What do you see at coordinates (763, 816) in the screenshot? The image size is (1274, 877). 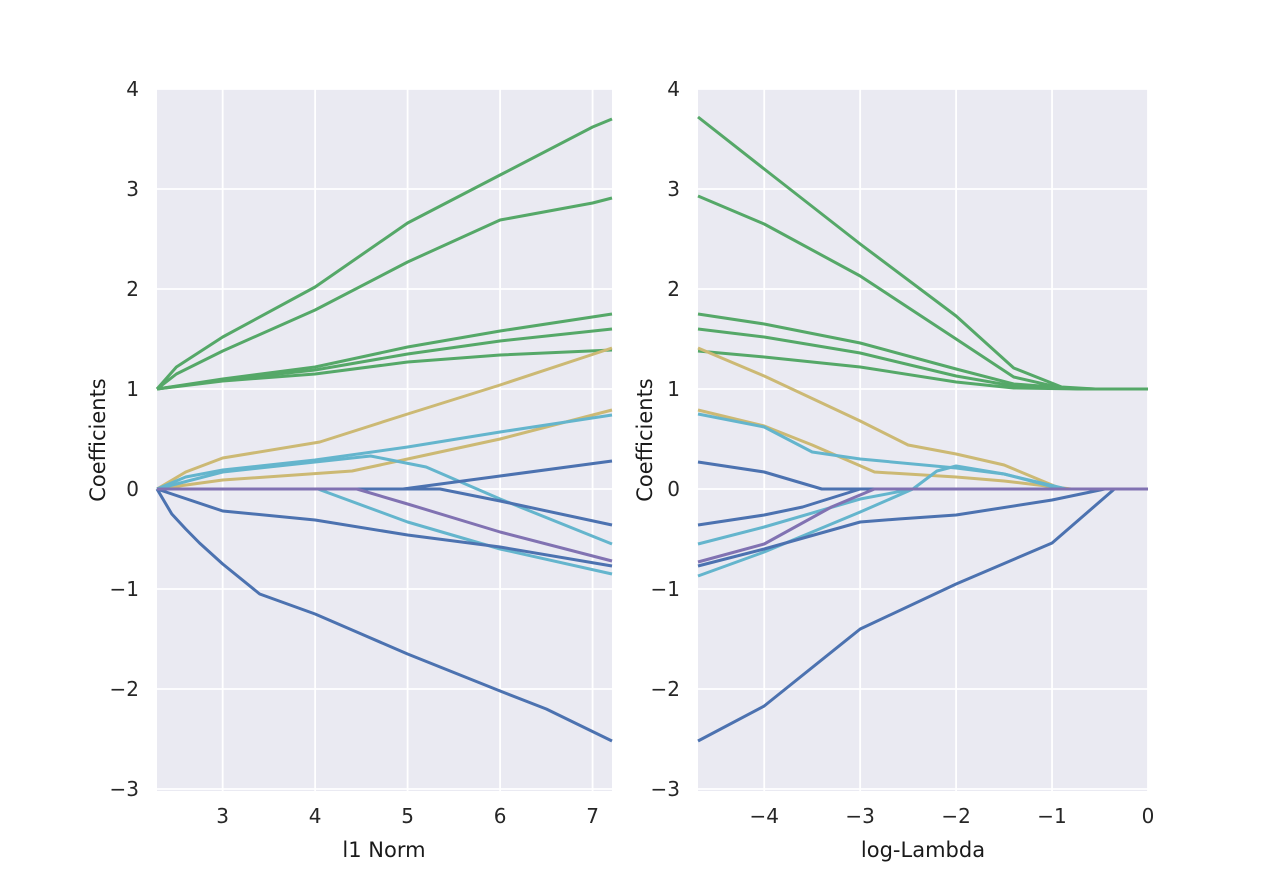 I see `x-tick-label: −4` at bounding box center [763, 816].